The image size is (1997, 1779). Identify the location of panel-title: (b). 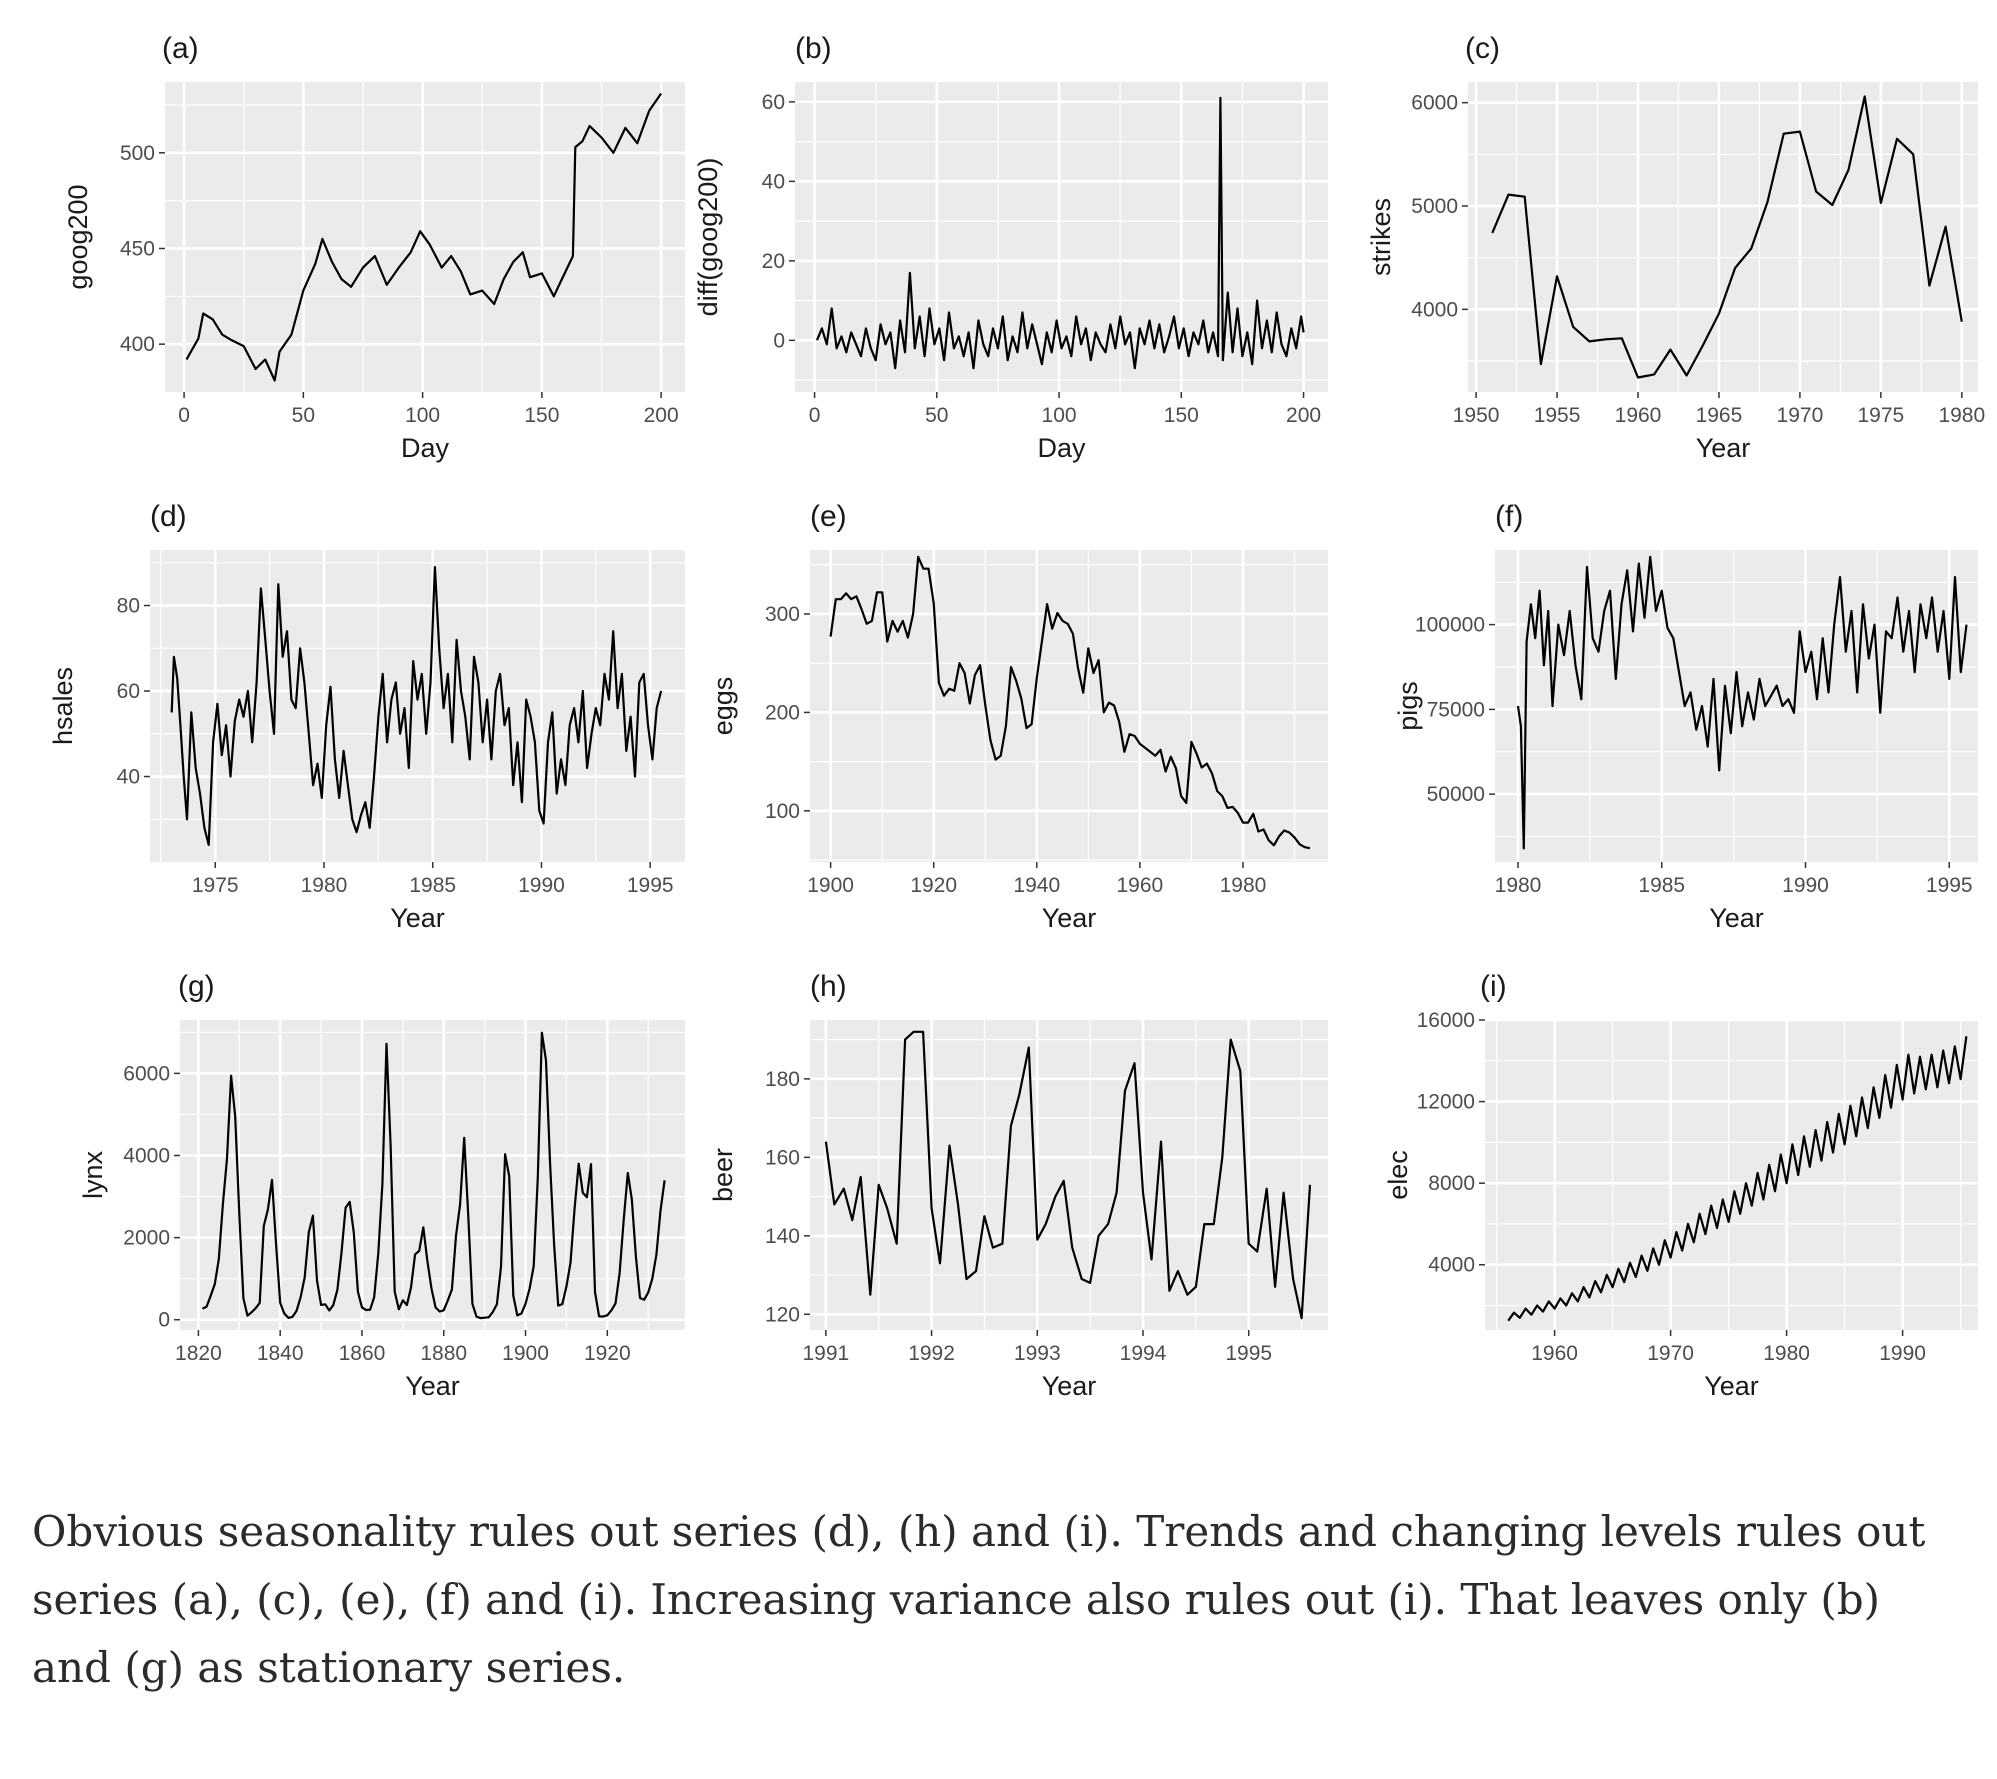
(813, 48).